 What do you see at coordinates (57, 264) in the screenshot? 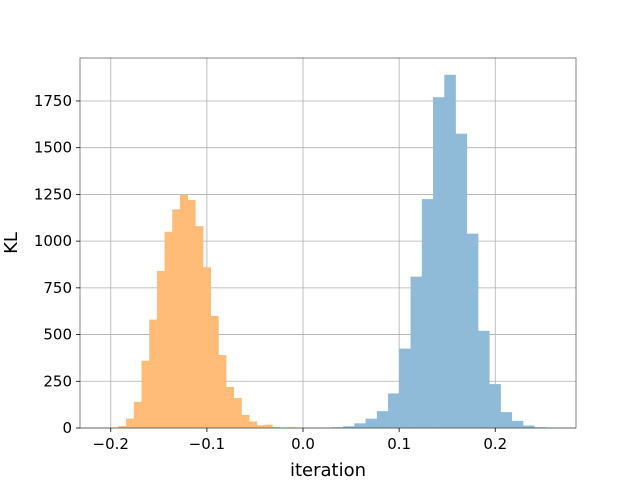
I see `y-axis-ticks: 0 250 500 750 1000 1250 1500 1750` at bounding box center [57, 264].